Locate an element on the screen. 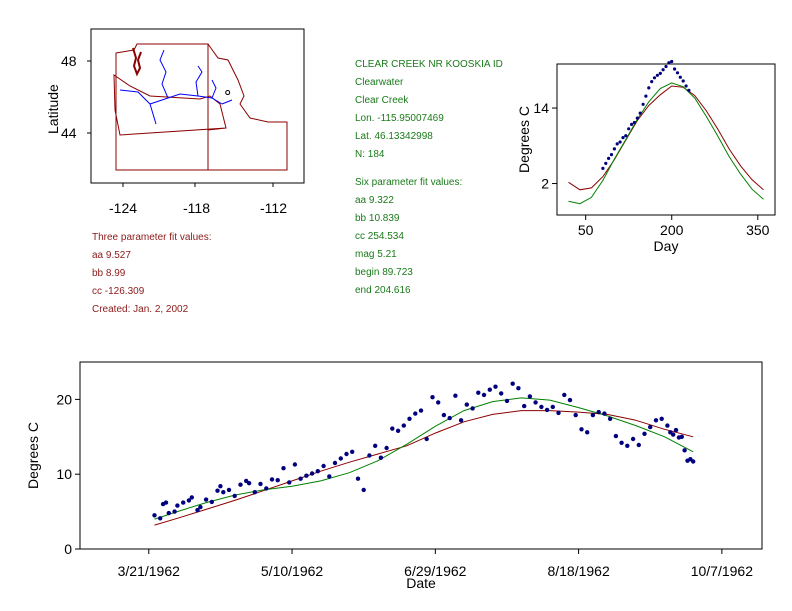 This screenshot has width=792, height=611. rivers is located at coordinates (176, 87).